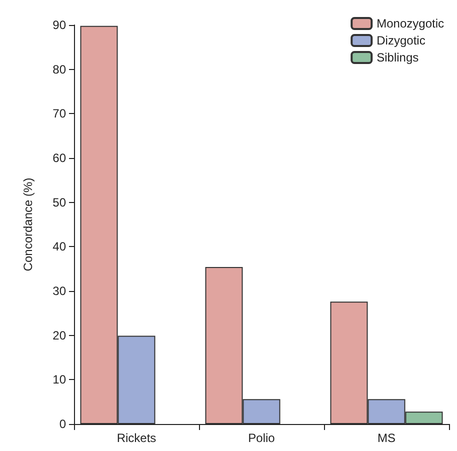 Image resolution: width=457 pixels, height=451 pixels. I want to click on x-tick-label: Rickets, so click(136, 438).